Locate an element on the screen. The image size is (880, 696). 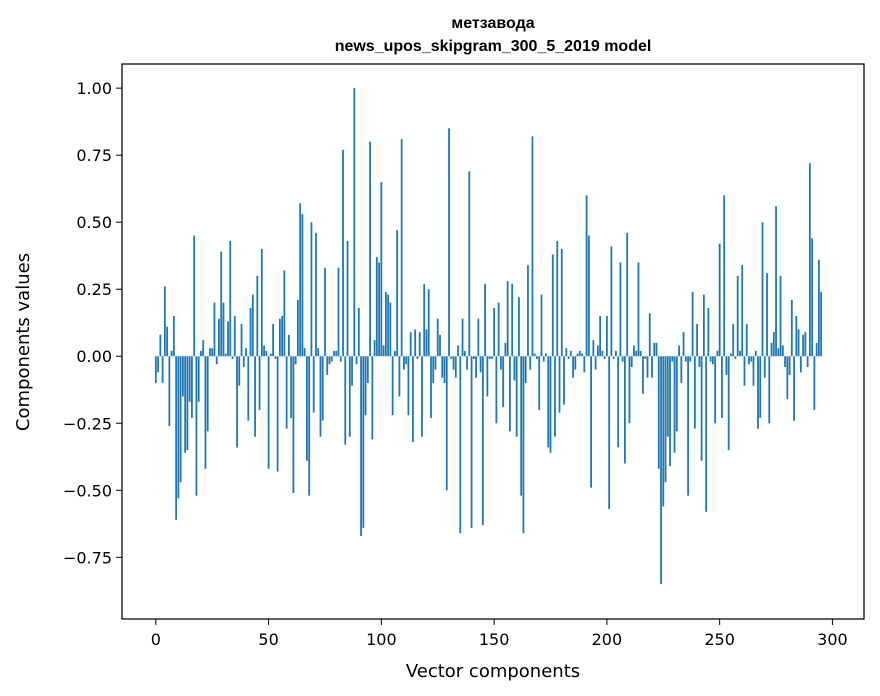
chart-title: метзавода is located at coordinates (492, 23).